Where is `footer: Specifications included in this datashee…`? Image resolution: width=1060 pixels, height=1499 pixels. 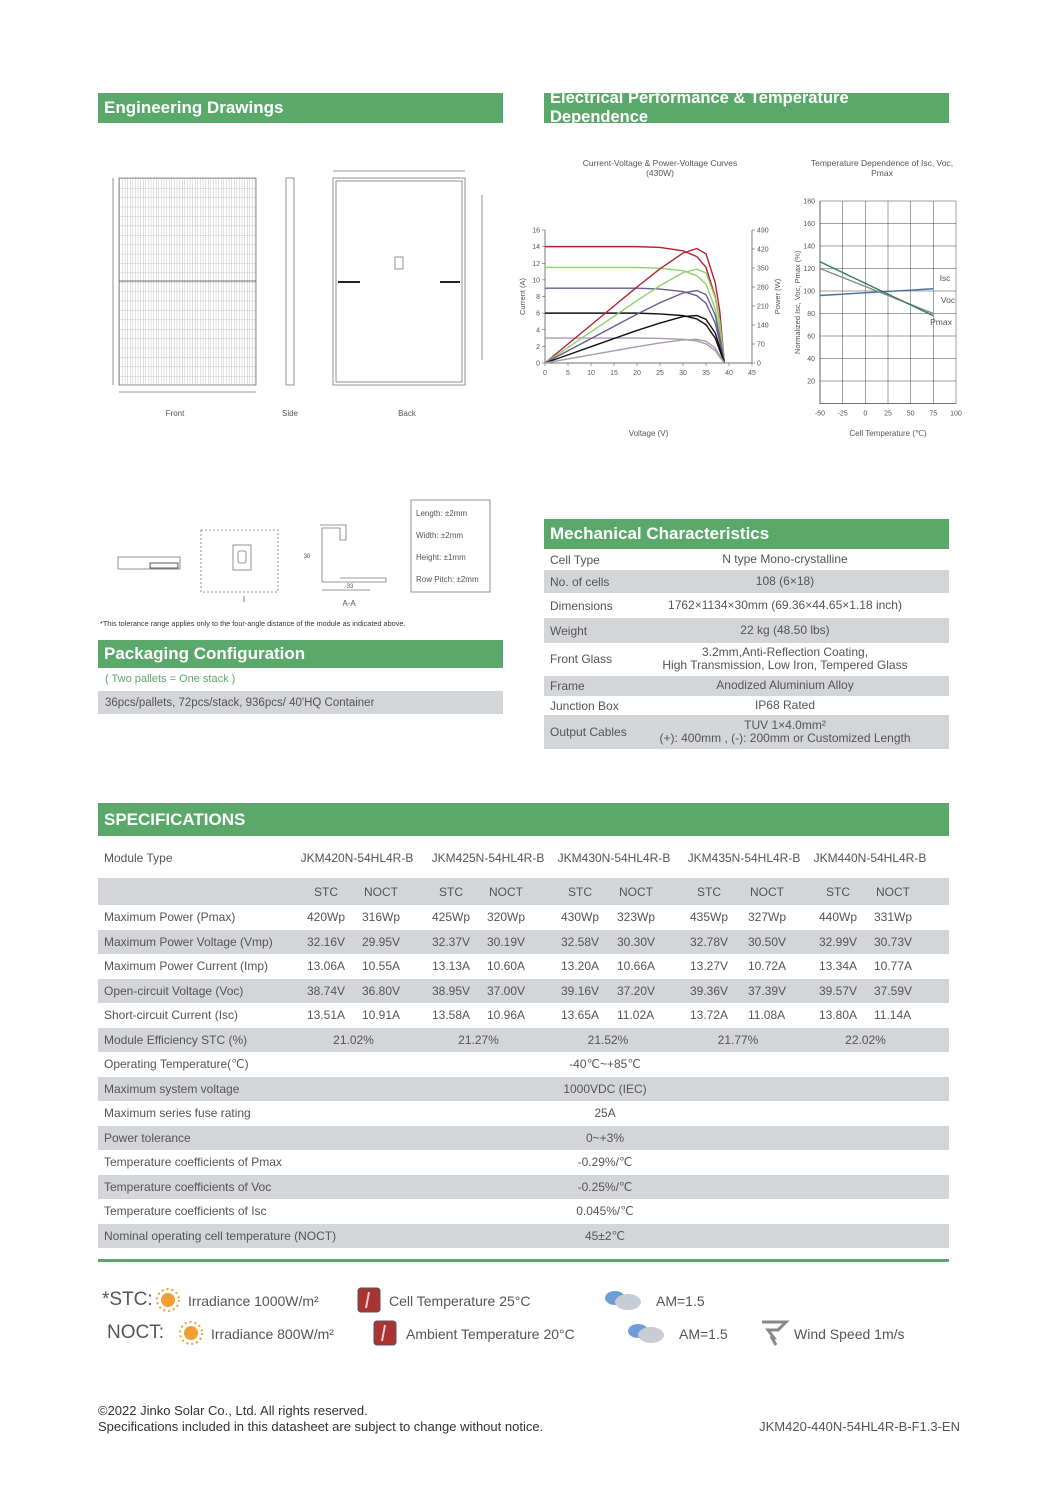 footer: Specifications included in this datashee… is located at coordinates (321, 1426).